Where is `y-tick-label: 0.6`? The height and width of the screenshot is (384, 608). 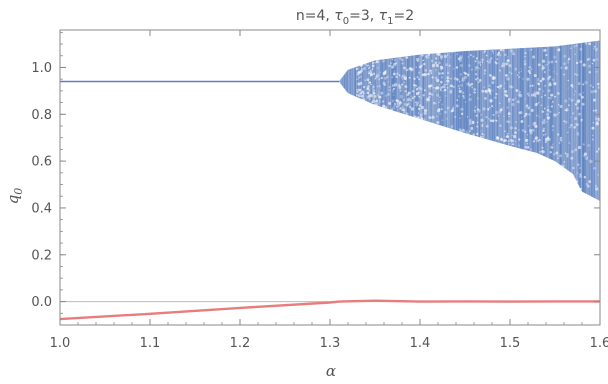
y-tick-label: 0.6 is located at coordinates (41, 162).